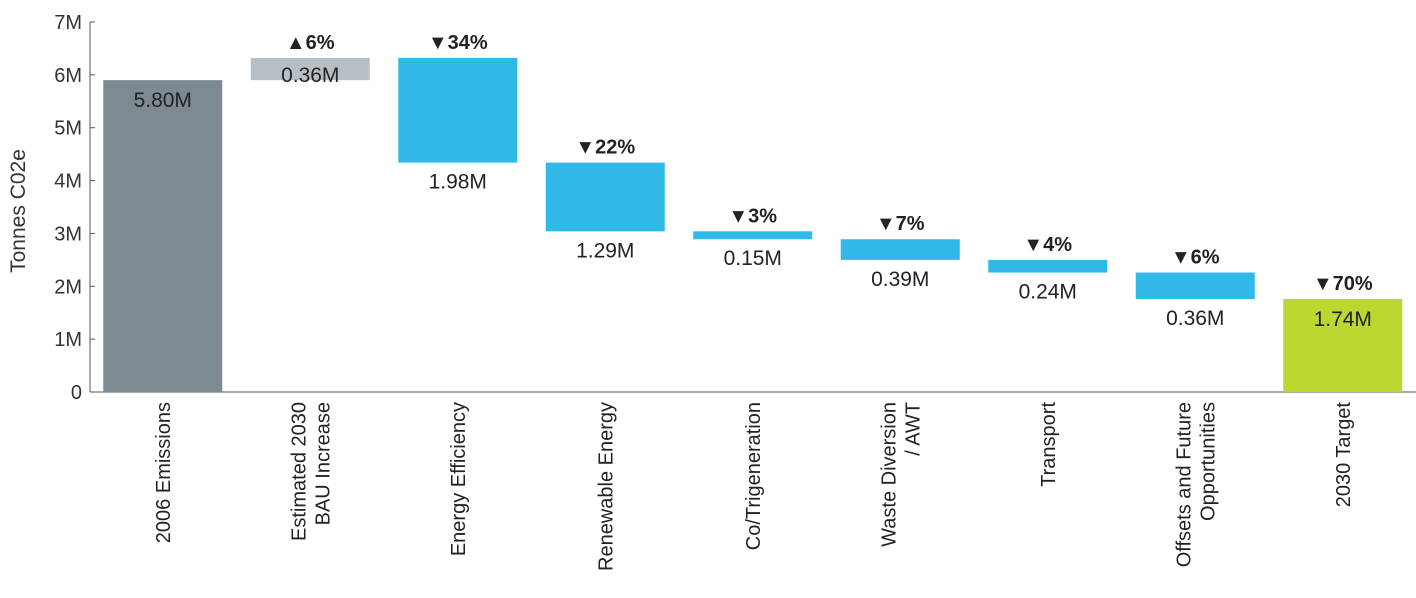  Describe the element at coordinates (1047, 245) in the screenshot. I see `bar-change-label: ▼4%` at that location.